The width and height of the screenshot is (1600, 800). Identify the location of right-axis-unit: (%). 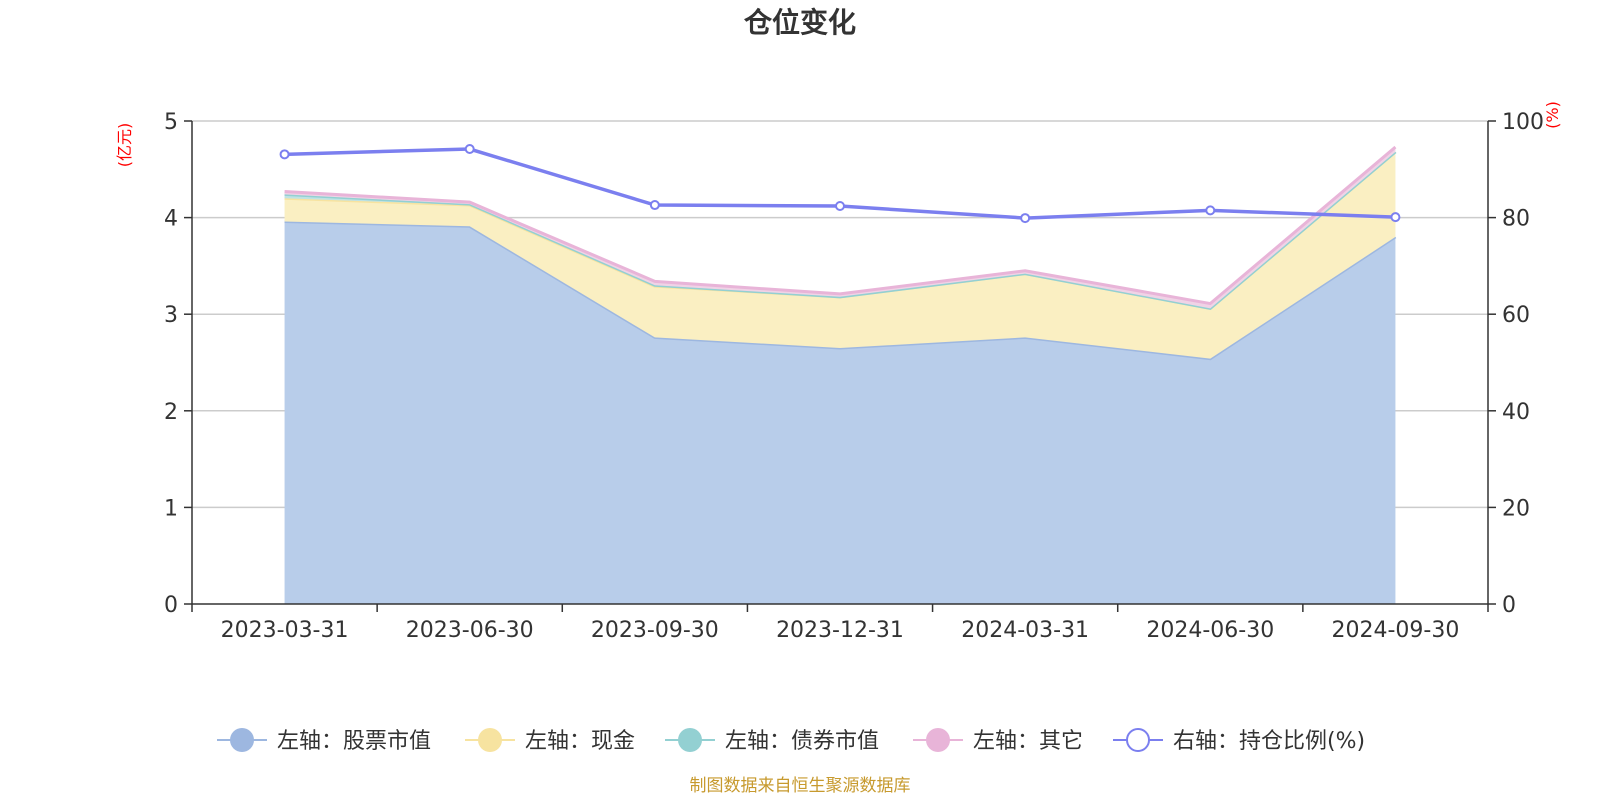
(1552, 115).